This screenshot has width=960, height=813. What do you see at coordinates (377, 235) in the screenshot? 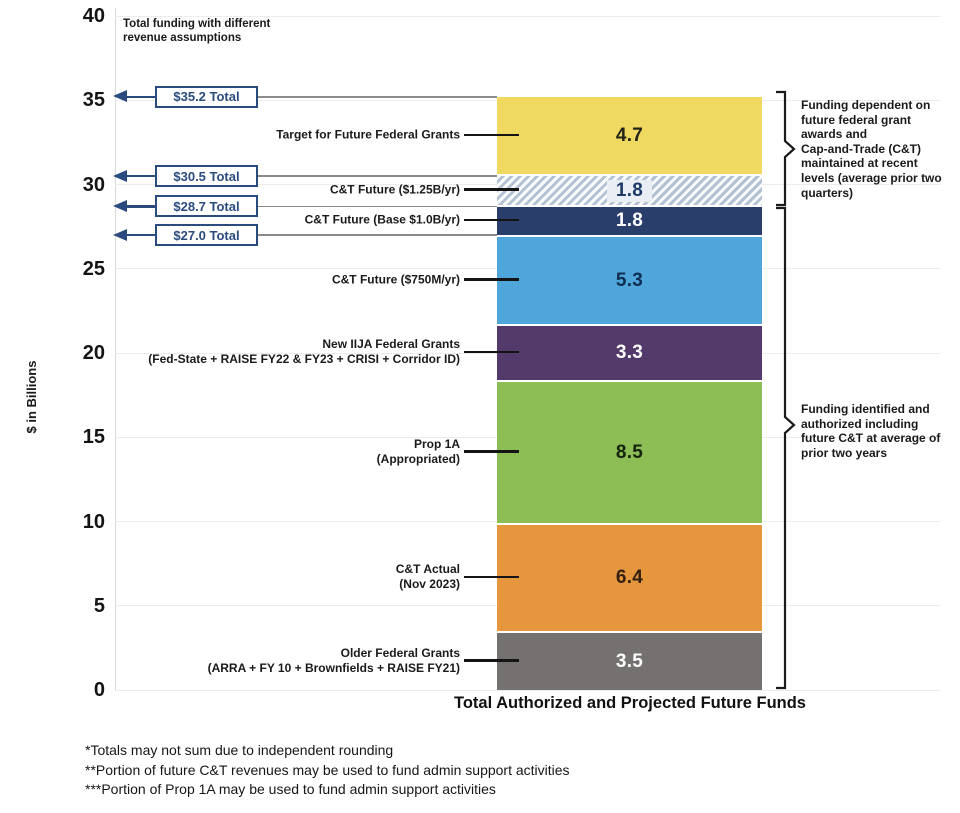
I see `total-leader-line-27-0-total` at bounding box center [377, 235].